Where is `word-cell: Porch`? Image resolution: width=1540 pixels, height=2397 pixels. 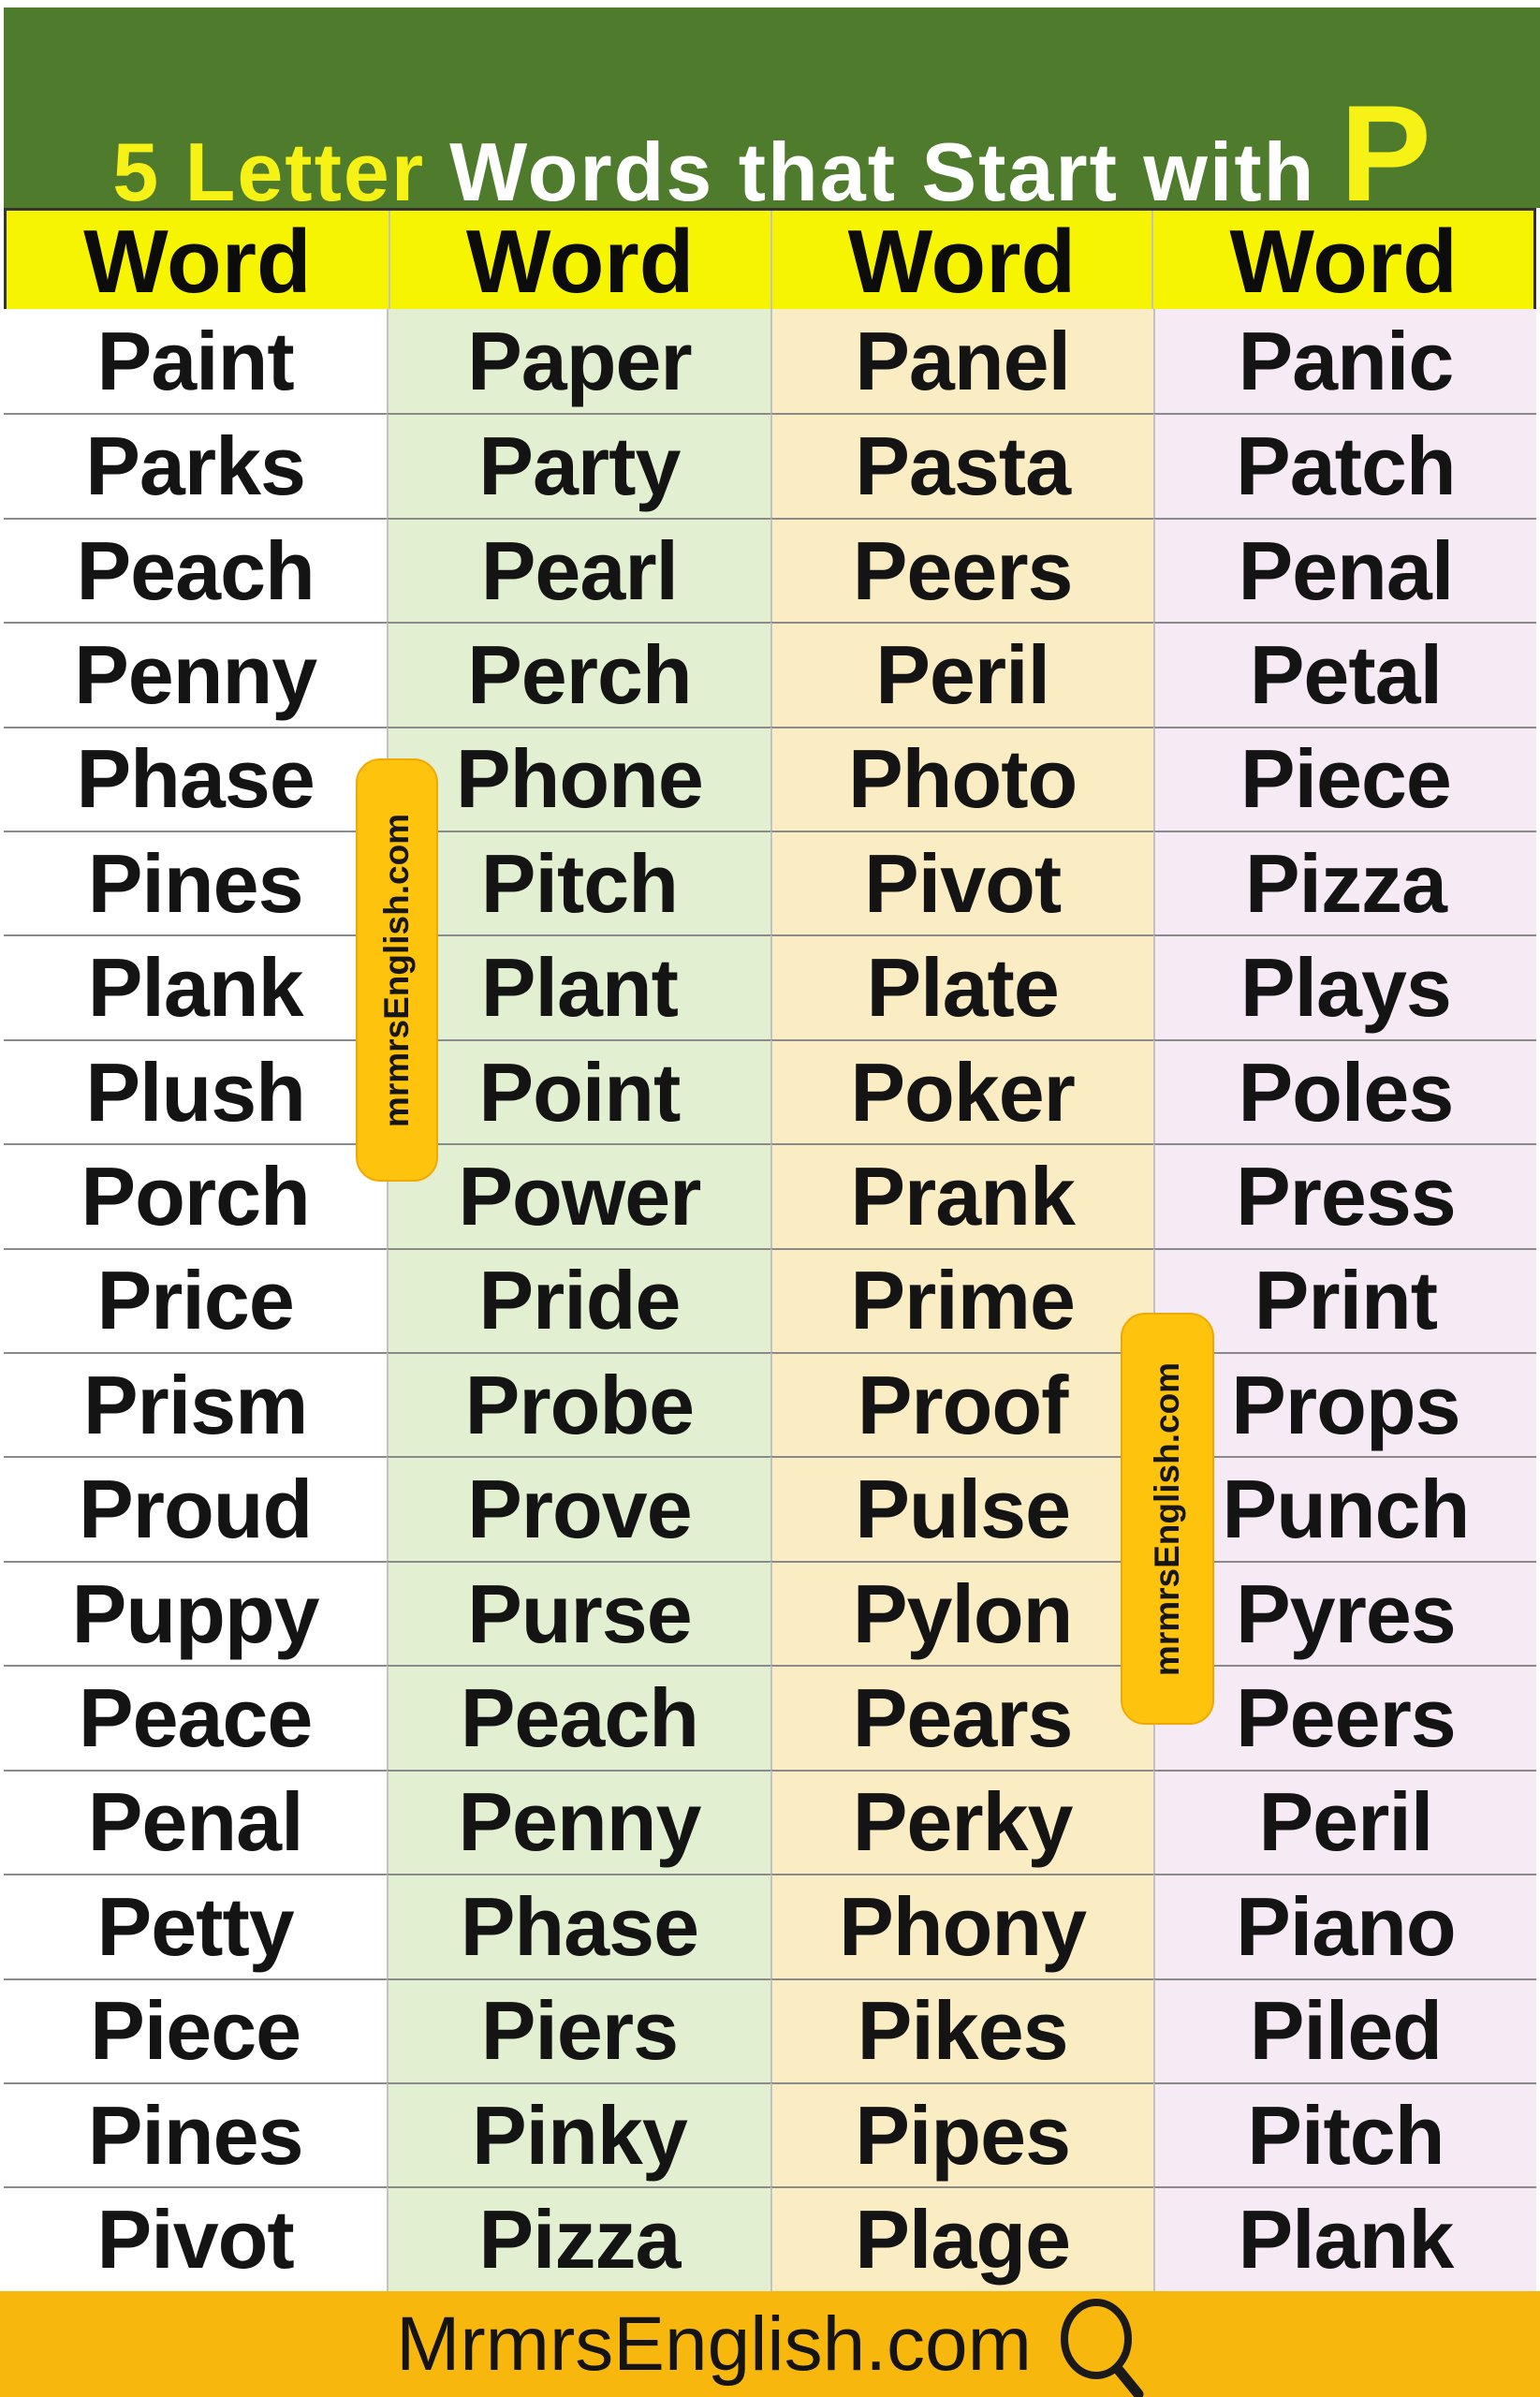 word-cell: Porch is located at coordinates (196, 1195).